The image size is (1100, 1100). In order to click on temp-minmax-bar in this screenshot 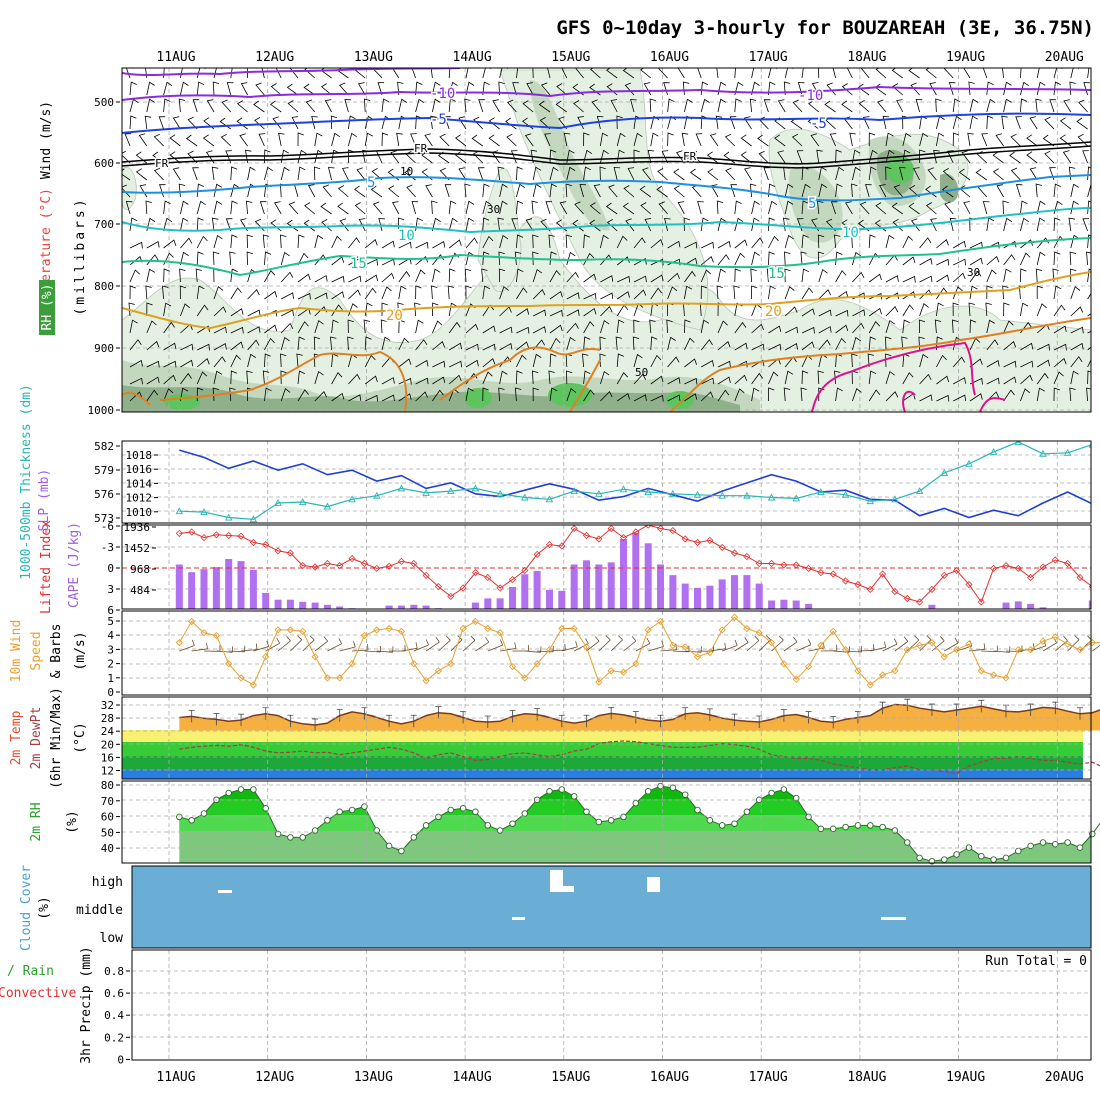, I will do `click(635, 717)`.